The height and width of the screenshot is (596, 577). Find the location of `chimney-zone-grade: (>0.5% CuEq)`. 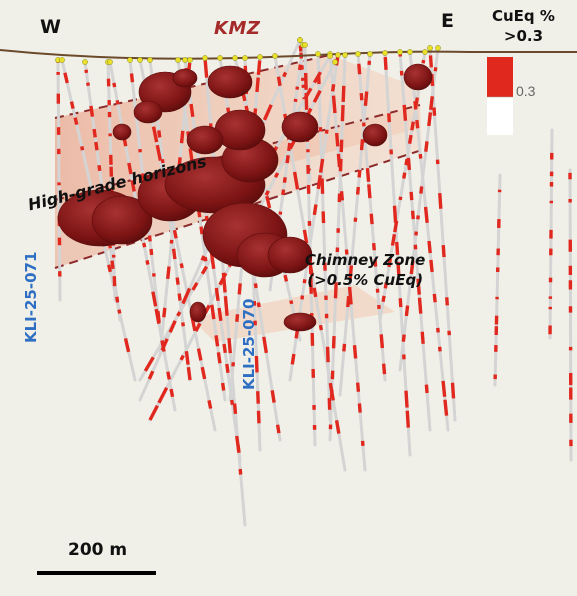

chimney-zone-grade: (>0.5% CuEq) is located at coordinates (365, 280).